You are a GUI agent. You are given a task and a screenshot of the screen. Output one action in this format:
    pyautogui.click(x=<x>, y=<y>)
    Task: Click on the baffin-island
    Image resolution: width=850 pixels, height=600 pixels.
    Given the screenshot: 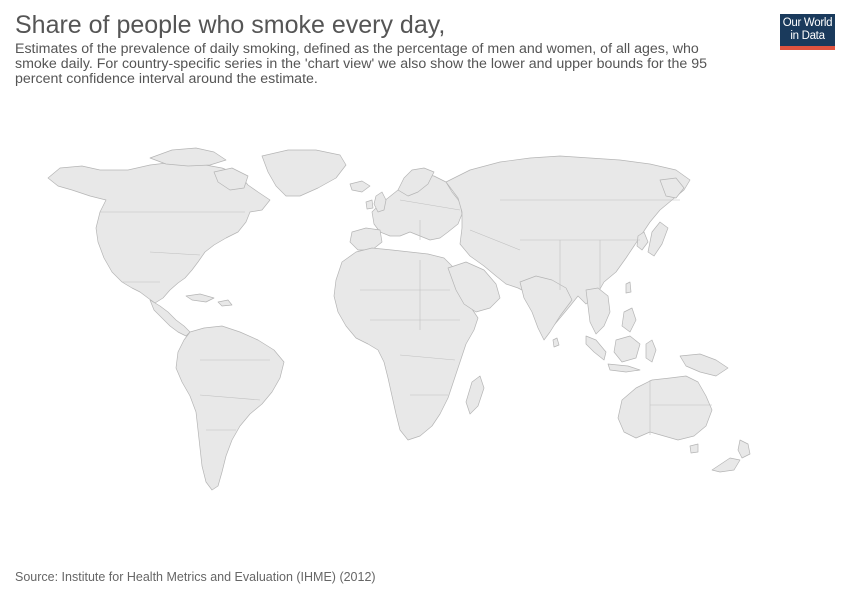 What is the action you would take?
    pyautogui.click(x=231, y=179)
    